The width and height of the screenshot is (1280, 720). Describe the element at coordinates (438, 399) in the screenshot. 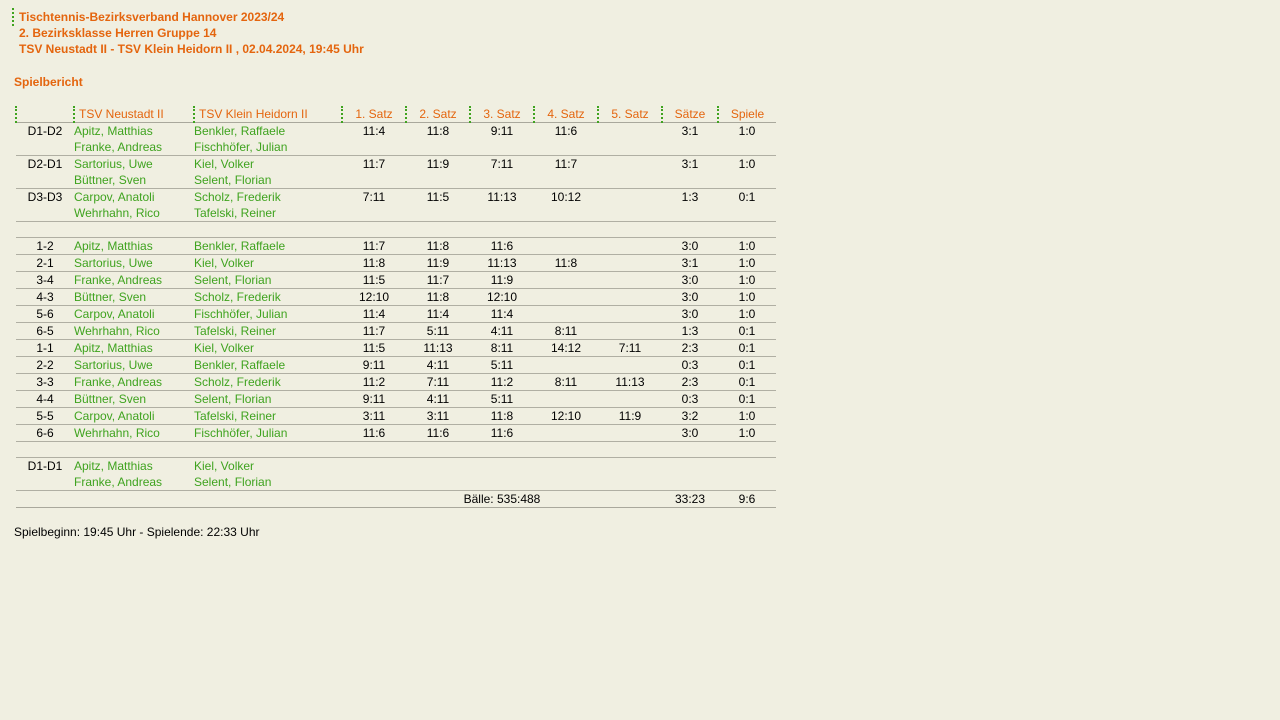

I see `set2-score: 4:11` at that location.